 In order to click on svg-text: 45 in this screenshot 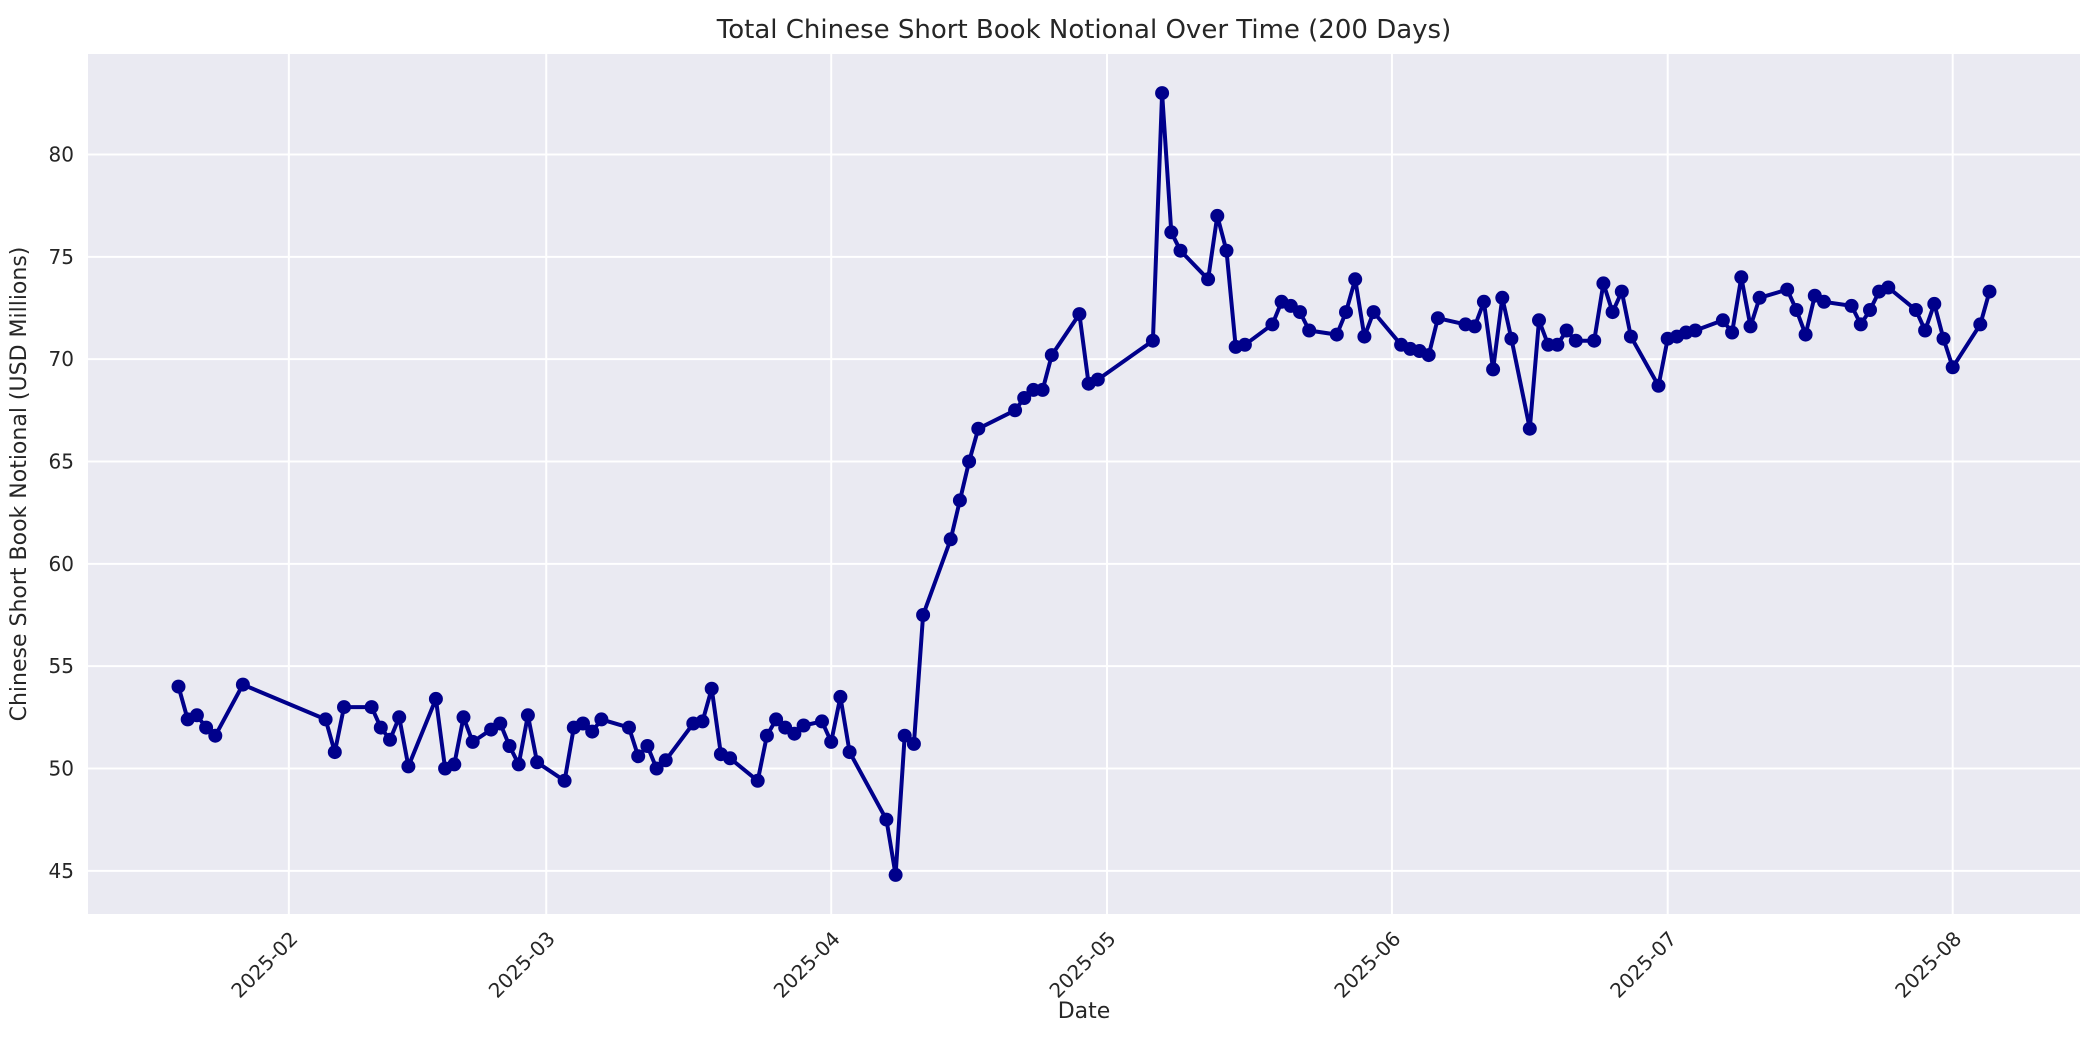, I will do `click(61, 871)`.